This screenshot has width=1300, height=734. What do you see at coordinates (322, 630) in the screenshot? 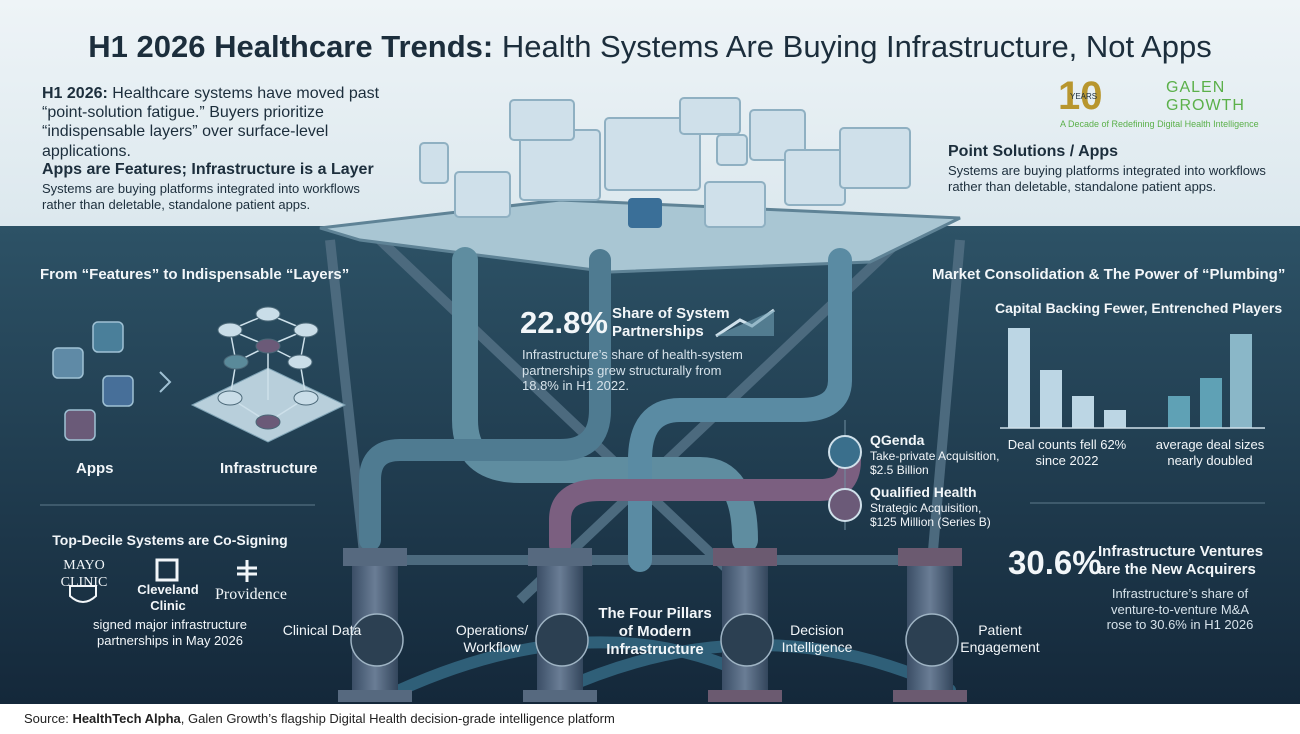
I see `pillar-label: Clinical Data` at bounding box center [322, 630].